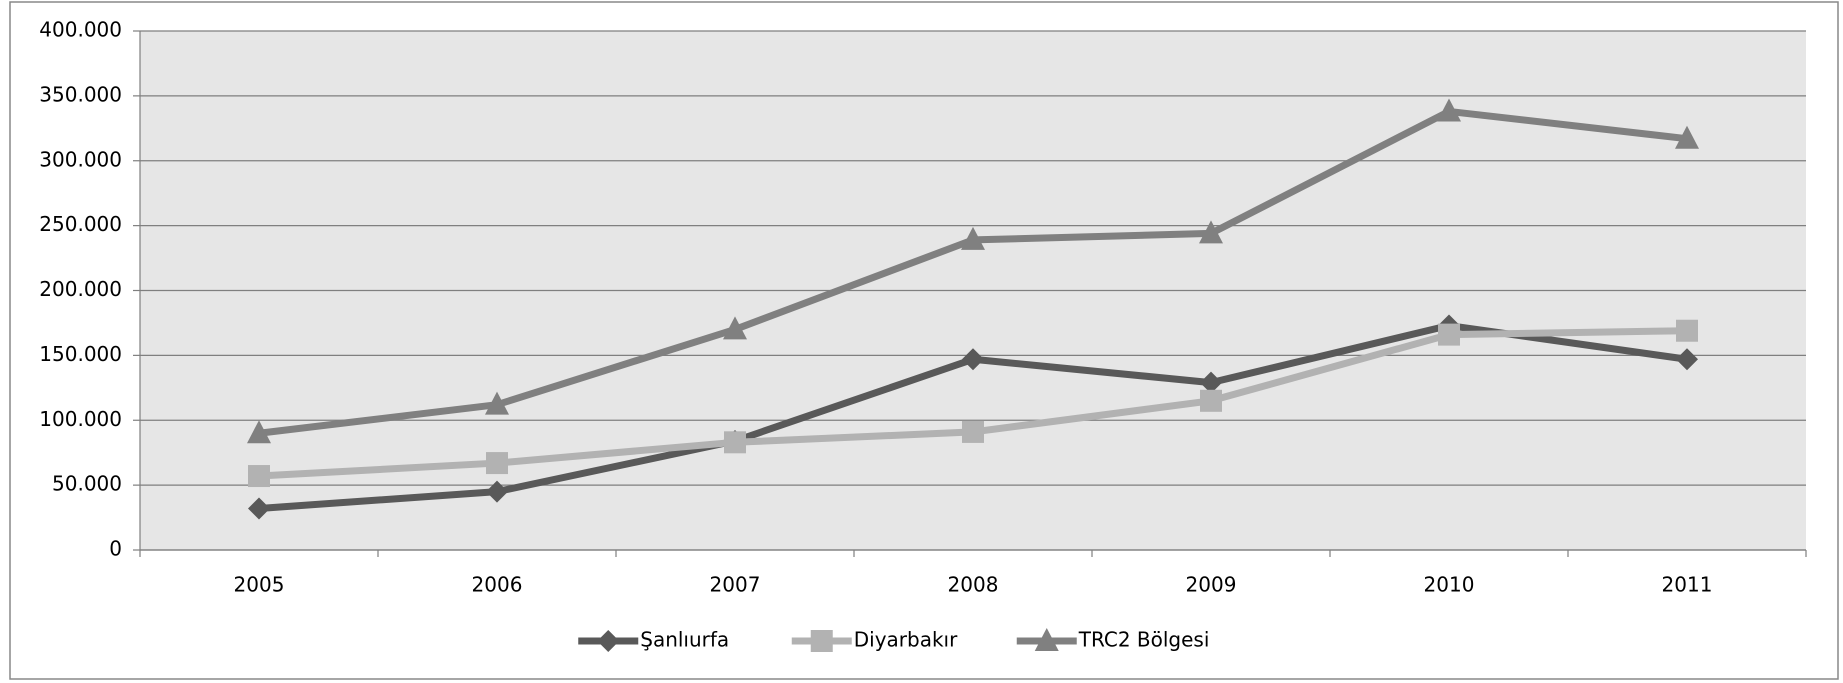 The height and width of the screenshot is (683, 1843). I want to click on y-tick-label: 200.000, so click(80, 289).